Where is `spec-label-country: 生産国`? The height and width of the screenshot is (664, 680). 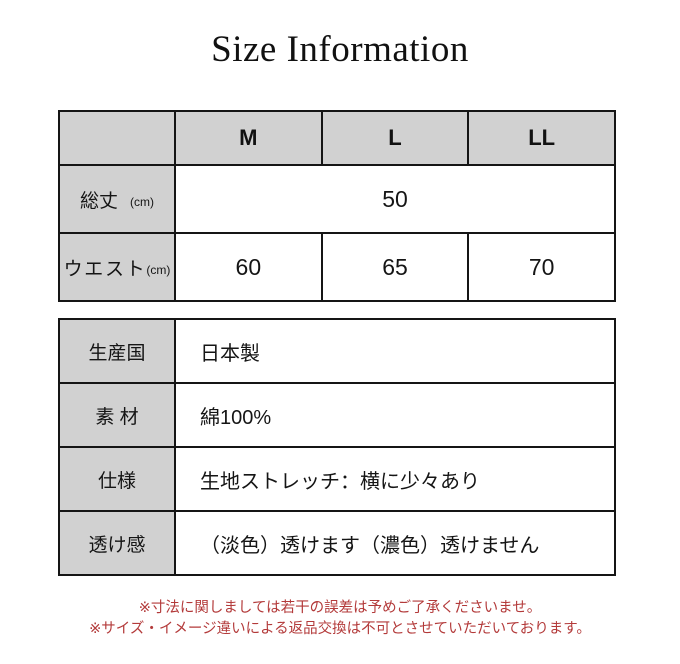
spec-label-country: 生産国 is located at coordinates (117, 351).